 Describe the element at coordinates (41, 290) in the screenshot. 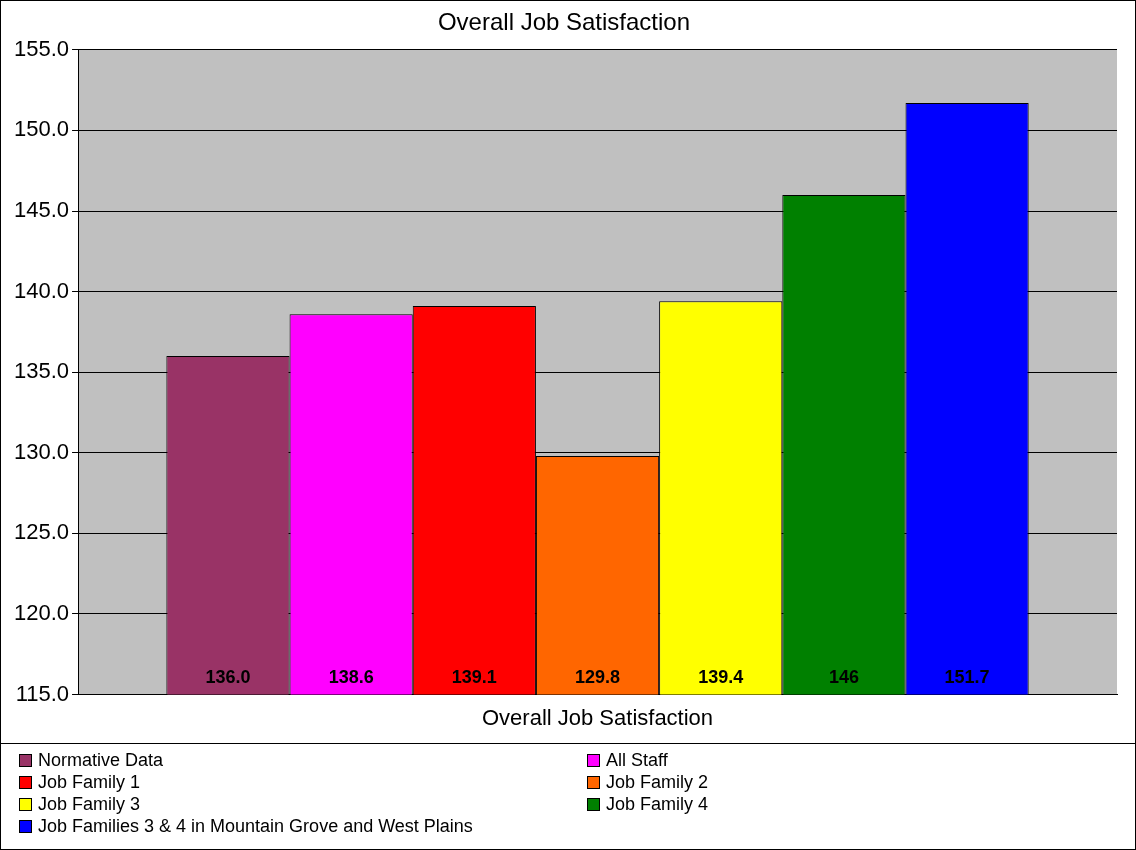

I see `y-tick-label: 140.0` at that location.